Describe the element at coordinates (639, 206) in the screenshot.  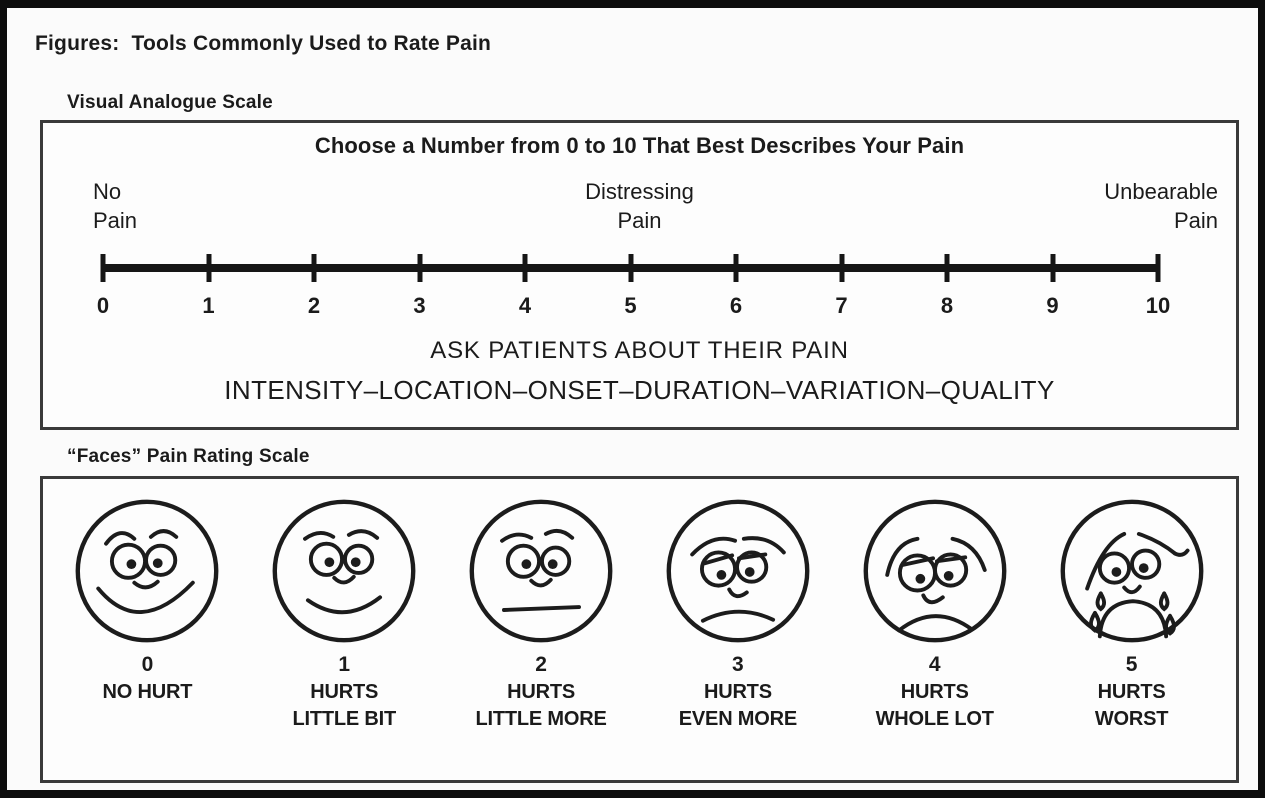
I see `anchor-distressing-pain: Distressing Pain` at that location.